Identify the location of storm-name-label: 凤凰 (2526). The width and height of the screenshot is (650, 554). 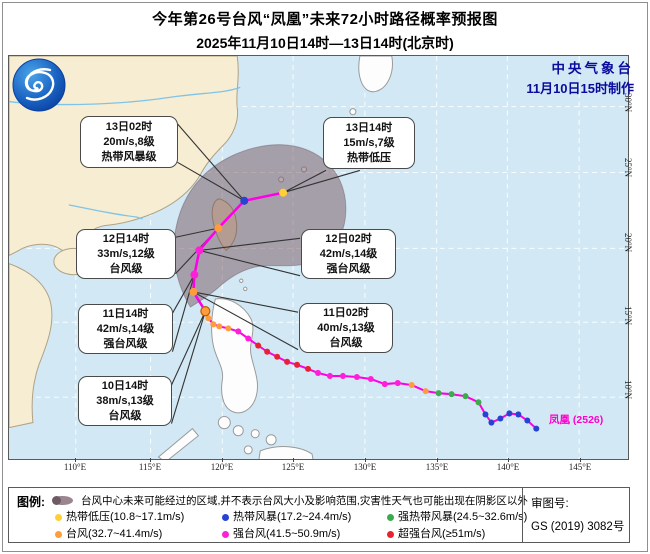
(576, 420).